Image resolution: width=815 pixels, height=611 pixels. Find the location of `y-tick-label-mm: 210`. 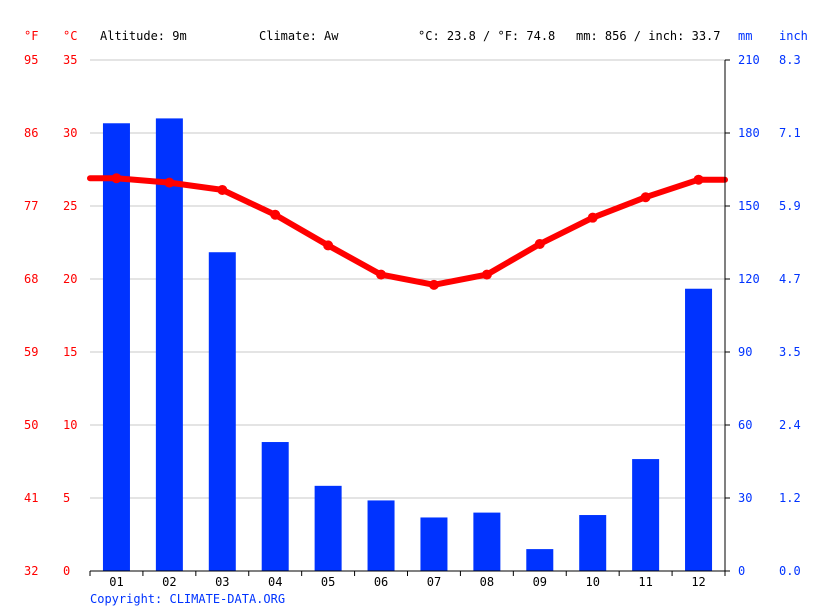

y-tick-label-mm: 210 is located at coordinates (749, 60).